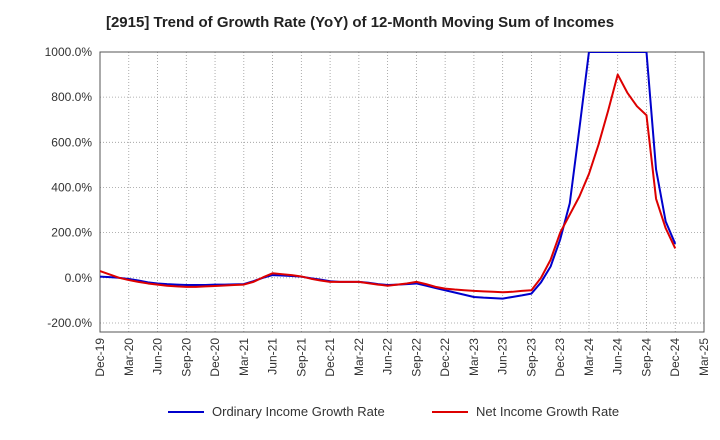 The image size is (720, 440). I want to click on x-tick-label: Mar-24, so click(589, 357).